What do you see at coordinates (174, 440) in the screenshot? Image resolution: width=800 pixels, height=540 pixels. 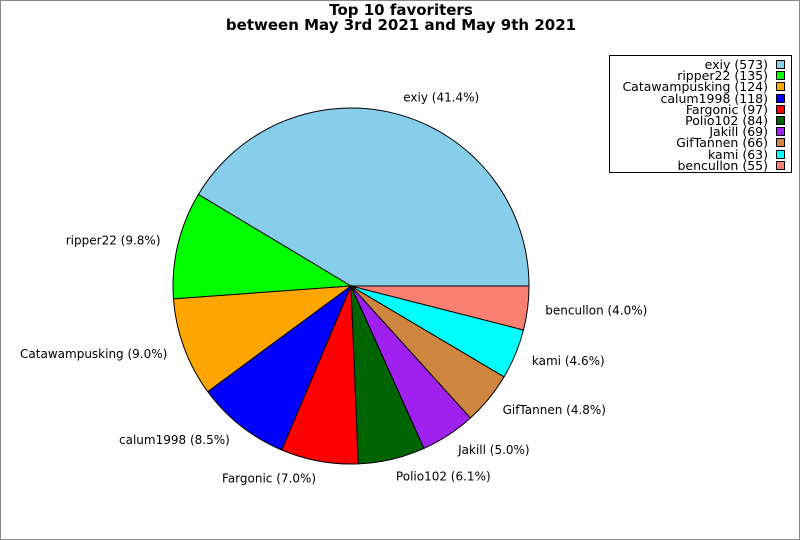 I see `slice-label-calum1998: calum1998 (8.5%)` at bounding box center [174, 440].